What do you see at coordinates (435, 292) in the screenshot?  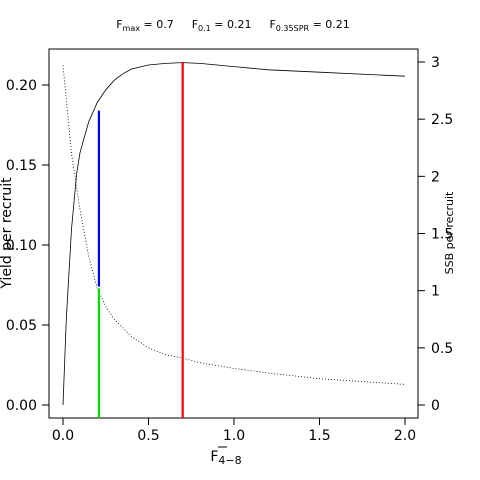 I see `y-right-tick-label: 1` at bounding box center [435, 292].